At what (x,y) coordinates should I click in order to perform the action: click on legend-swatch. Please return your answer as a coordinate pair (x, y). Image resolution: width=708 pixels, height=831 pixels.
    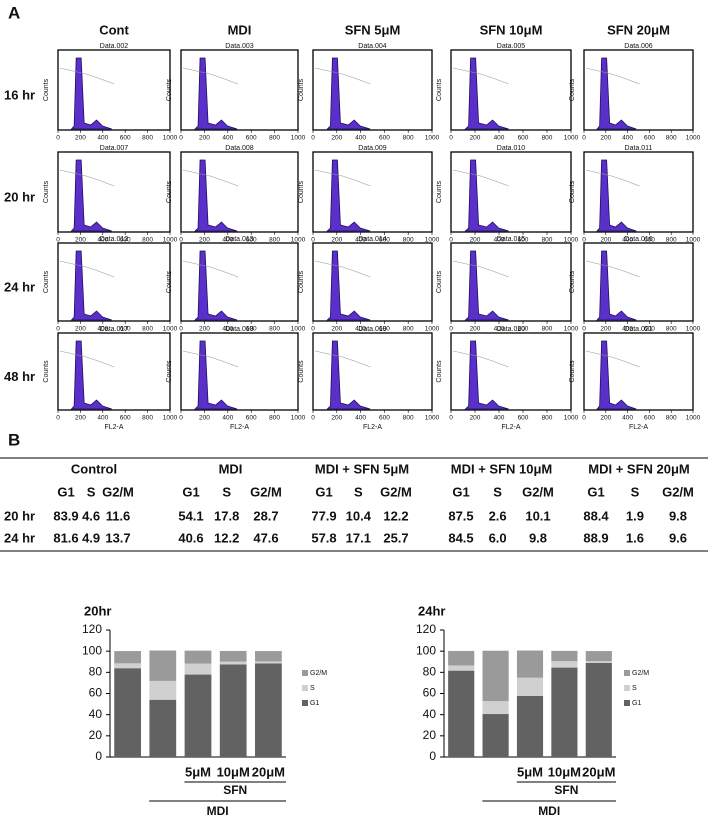
    Looking at the image, I should click on (305, 703).